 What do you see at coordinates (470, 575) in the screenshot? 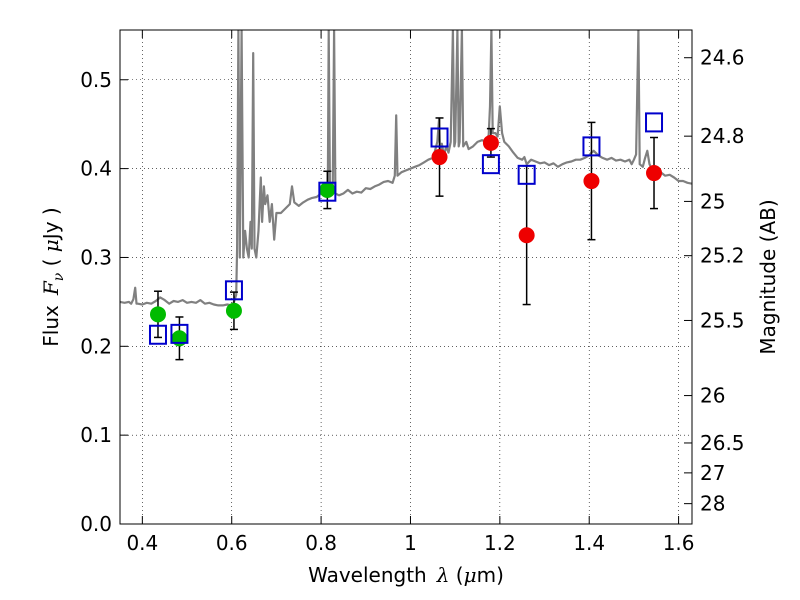
I see `x-axis-label-unit-mu: μ` at bounding box center [470, 575].